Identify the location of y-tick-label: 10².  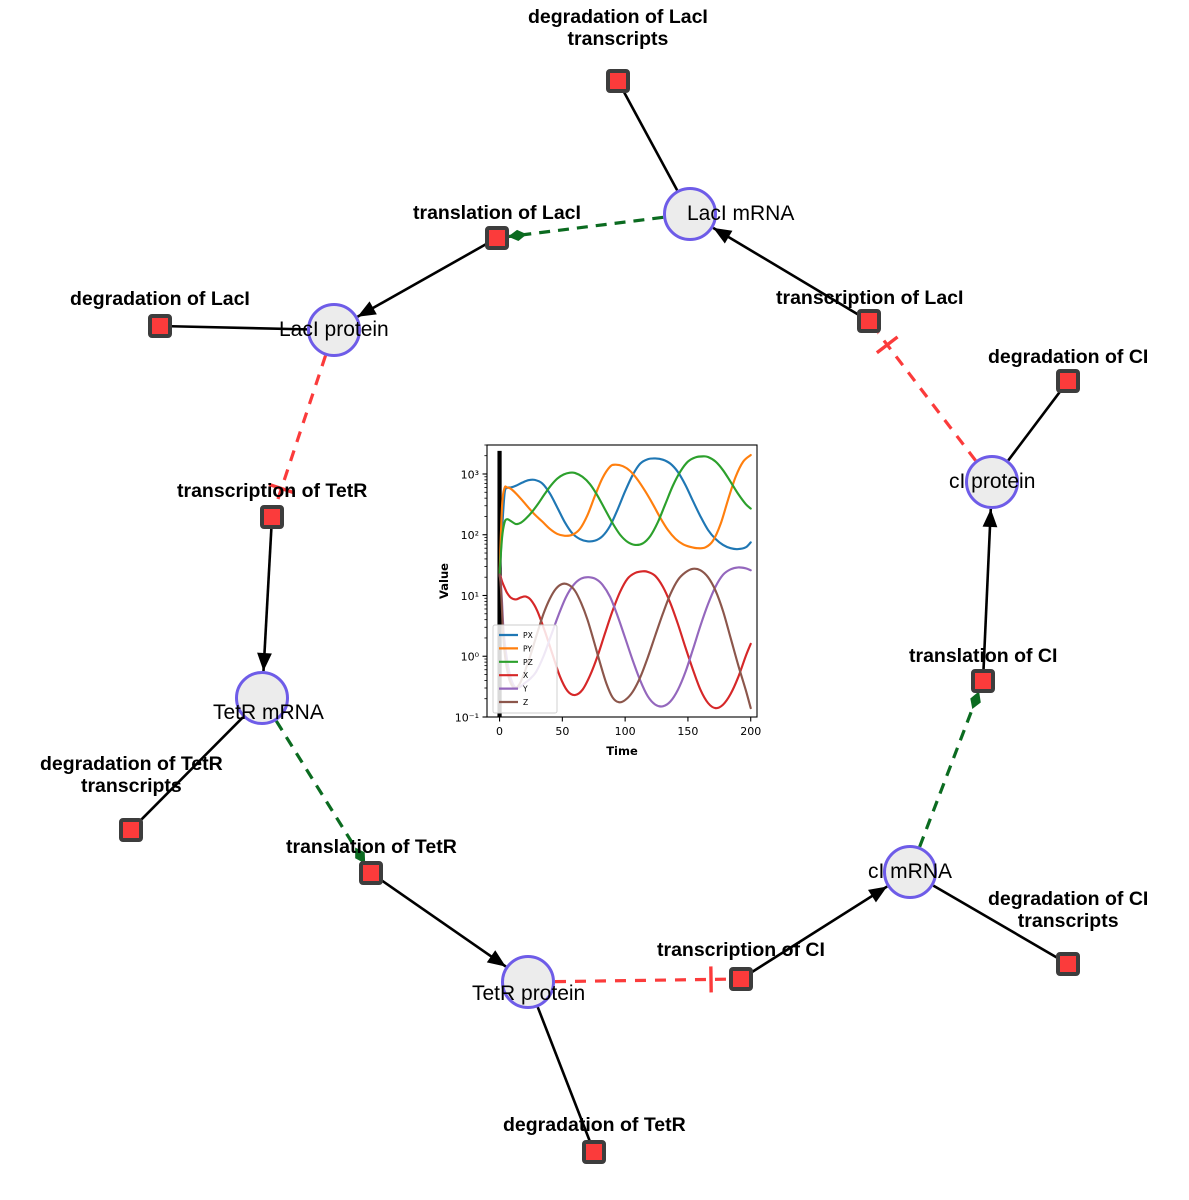
(470, 535).